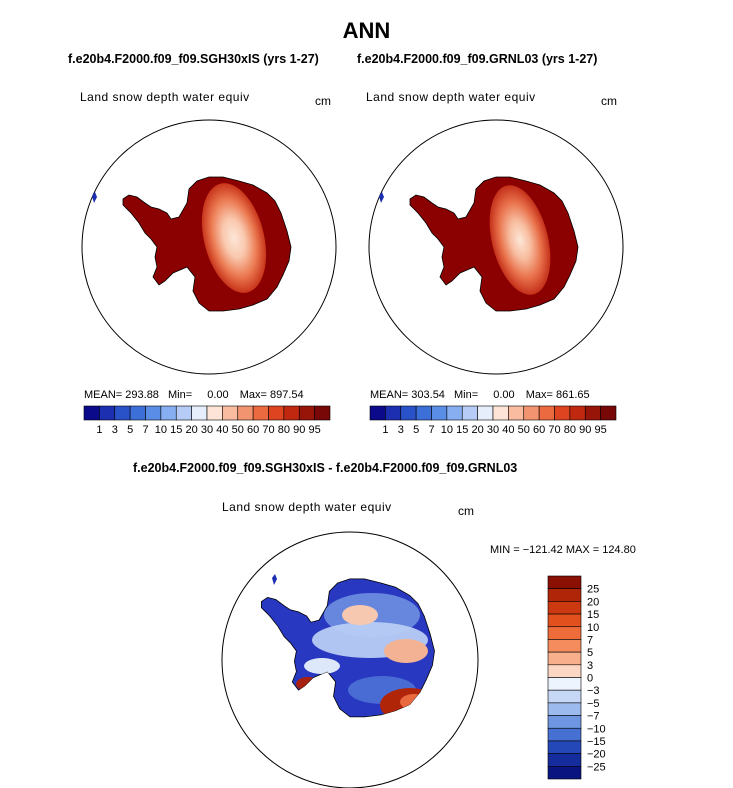 The image size is (733, 788). Describe the element at coordinates (596, 767) in the screenshot. I see `difference-colorbar-tick-label: −25` at that location.